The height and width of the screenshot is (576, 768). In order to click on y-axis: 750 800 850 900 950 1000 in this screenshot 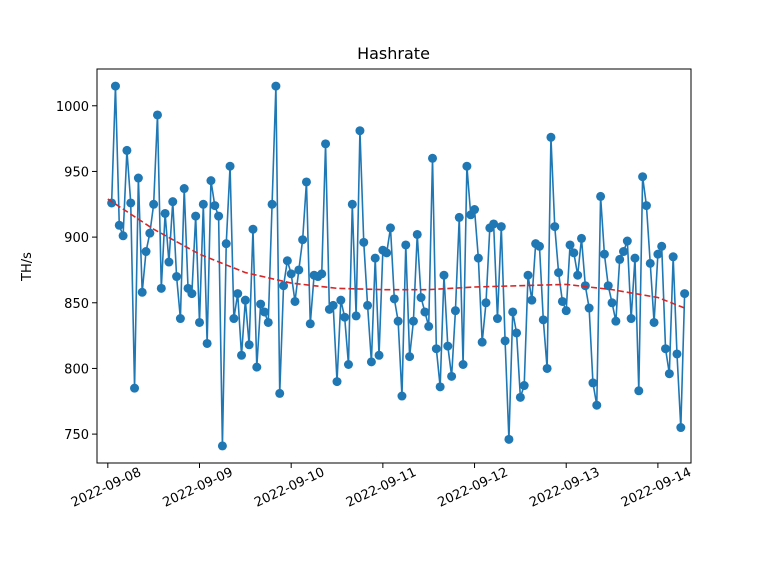, I will do `click(76, 271)`.